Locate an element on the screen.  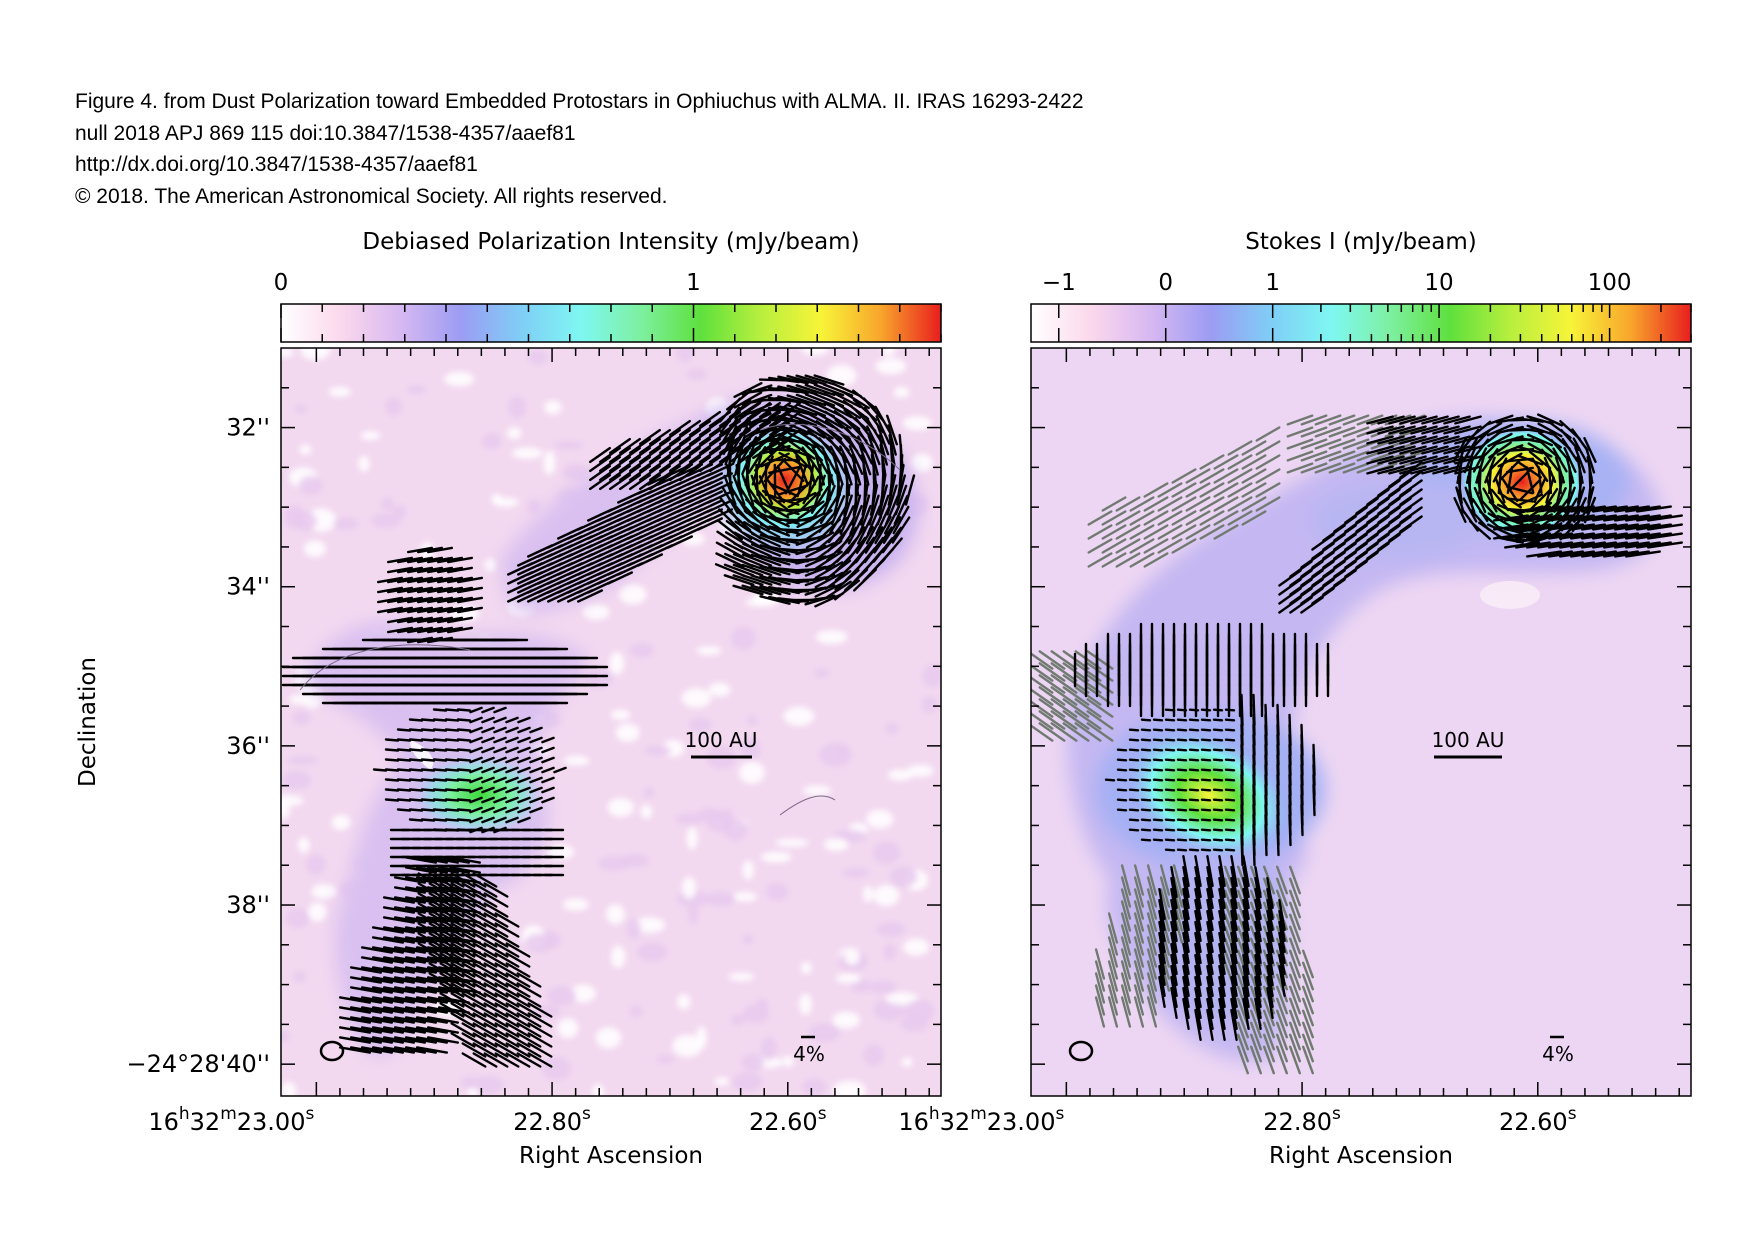
right-colorbar-tick-label-3: 10 is located at coordinates (1438, 283).